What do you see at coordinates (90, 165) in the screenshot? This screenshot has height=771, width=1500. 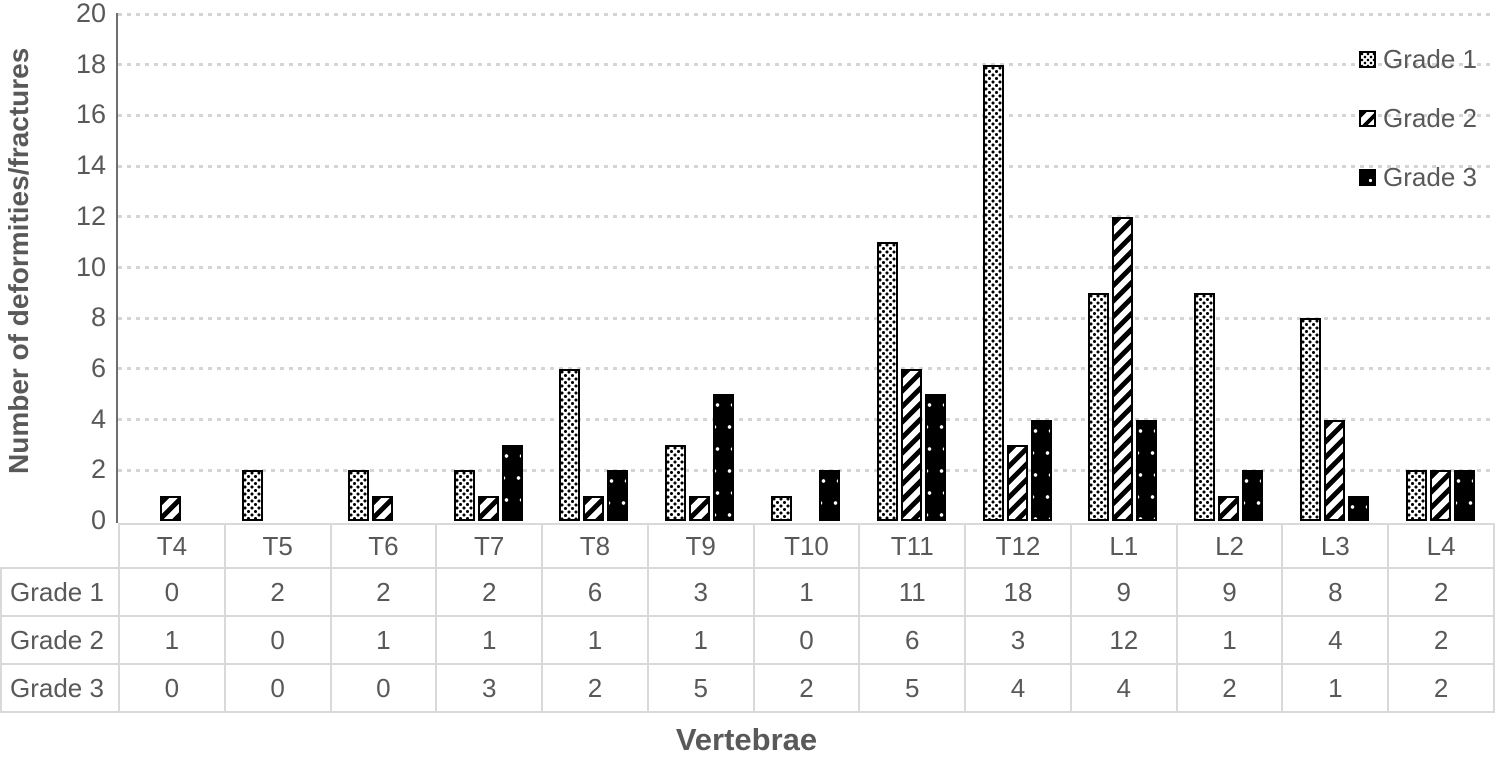 I see `y-tick-label: 14` at bounding box center [90, 165].